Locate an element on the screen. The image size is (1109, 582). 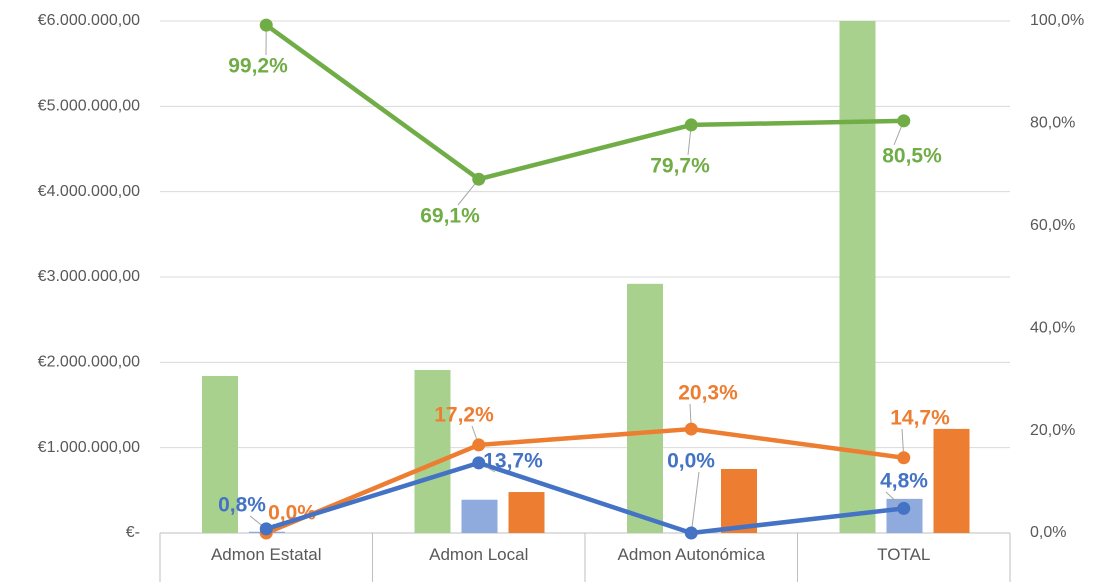
y-tick-label: €- is located at coordinates (133, 532).